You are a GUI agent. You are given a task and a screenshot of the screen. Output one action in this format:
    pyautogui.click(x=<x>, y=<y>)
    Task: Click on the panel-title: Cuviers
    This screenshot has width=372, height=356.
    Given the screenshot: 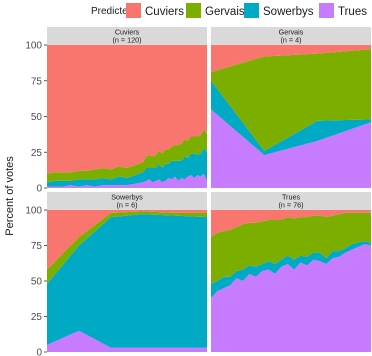 What is the action you would take?
    pyautogui.click(x=127, y=32)
    